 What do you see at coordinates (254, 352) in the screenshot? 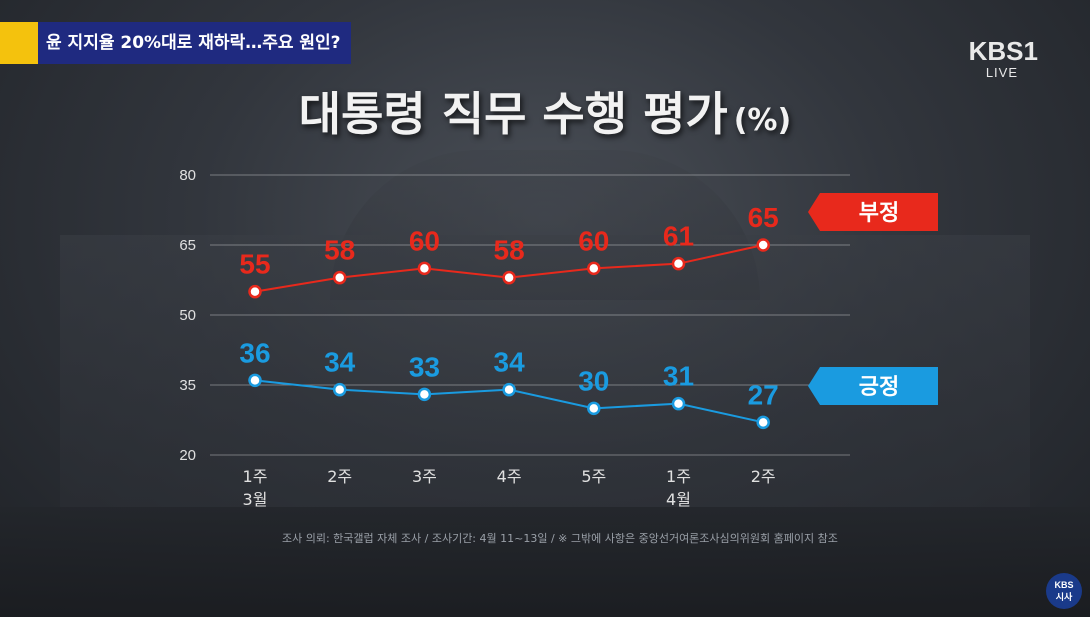
I see `data-label: 36` at bounding box center [254, 352].